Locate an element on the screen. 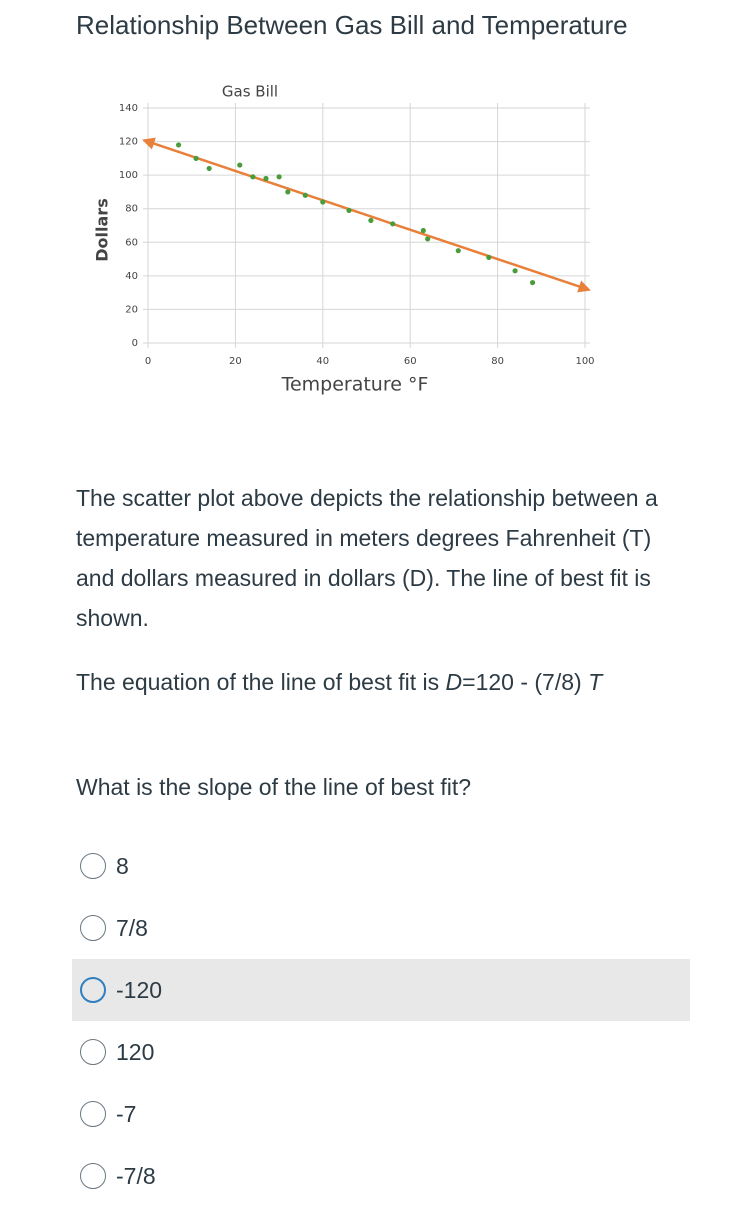  option-label: 8 is located at coordinates (122, 865).